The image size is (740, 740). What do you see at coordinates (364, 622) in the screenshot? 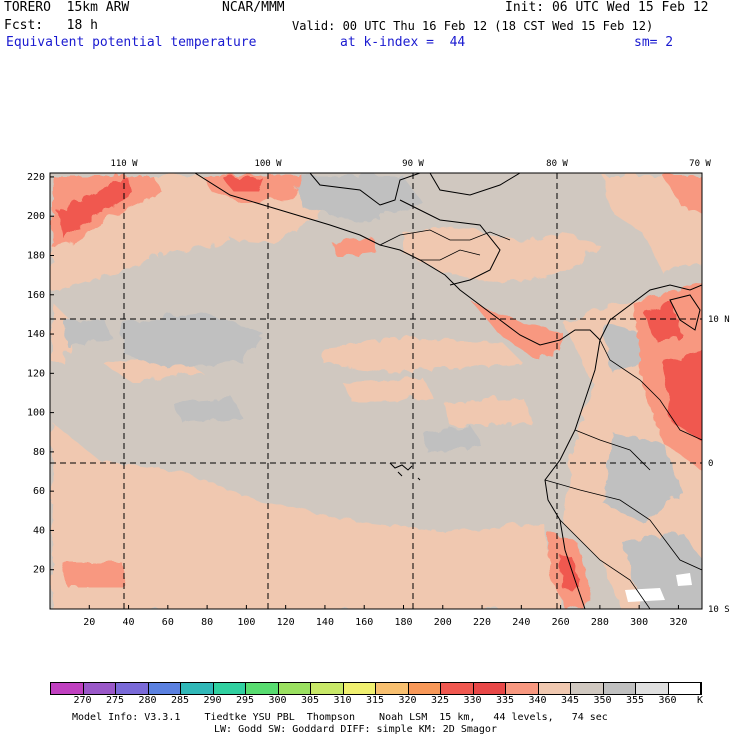
I see `x-tick-label: 160` at bounding box center [364, 622].